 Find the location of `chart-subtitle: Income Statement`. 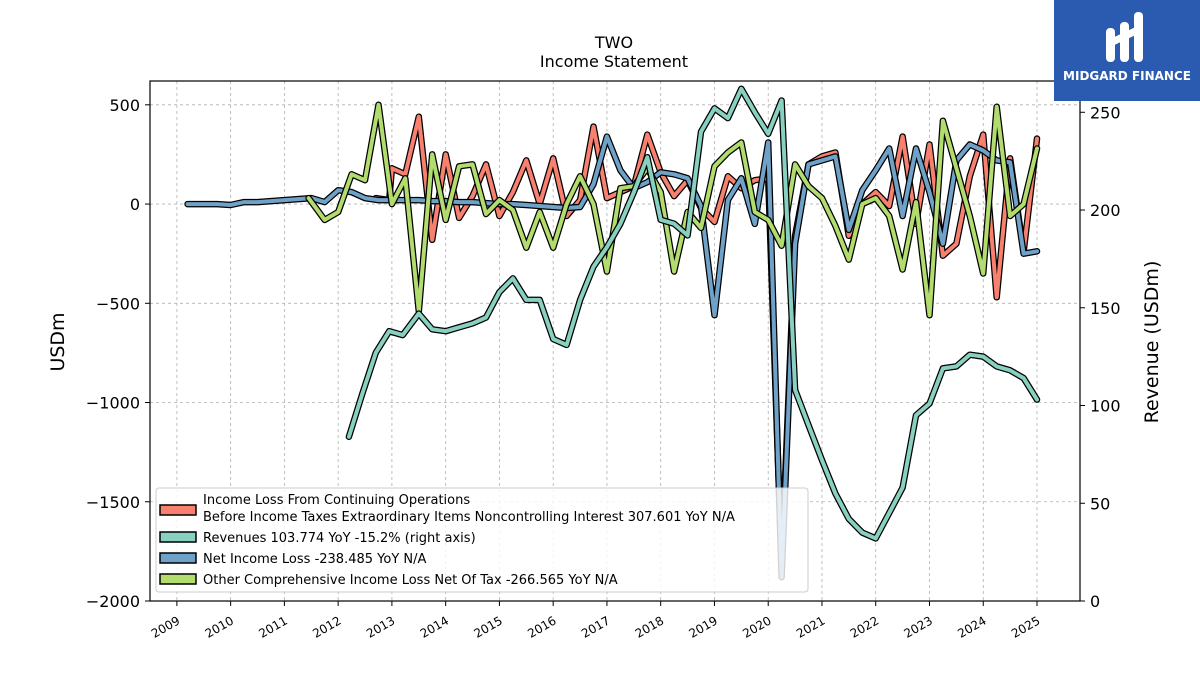

chart-subtitle: Income Statement is located at coordinates (614, 61).